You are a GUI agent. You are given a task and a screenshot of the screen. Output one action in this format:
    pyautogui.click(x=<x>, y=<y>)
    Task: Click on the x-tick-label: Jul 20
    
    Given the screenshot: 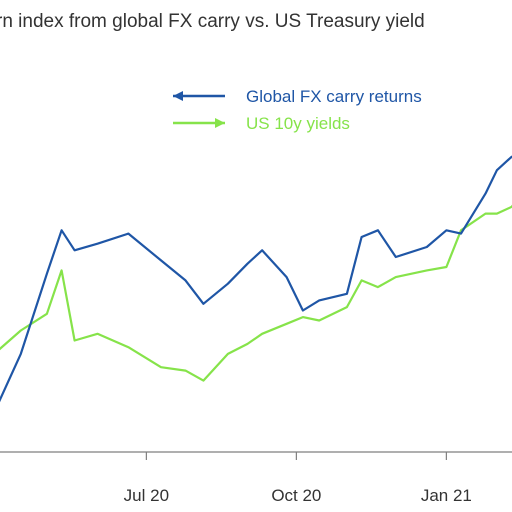 What is the action you would take?
    pyautogui.click(x=146, y=495)
    